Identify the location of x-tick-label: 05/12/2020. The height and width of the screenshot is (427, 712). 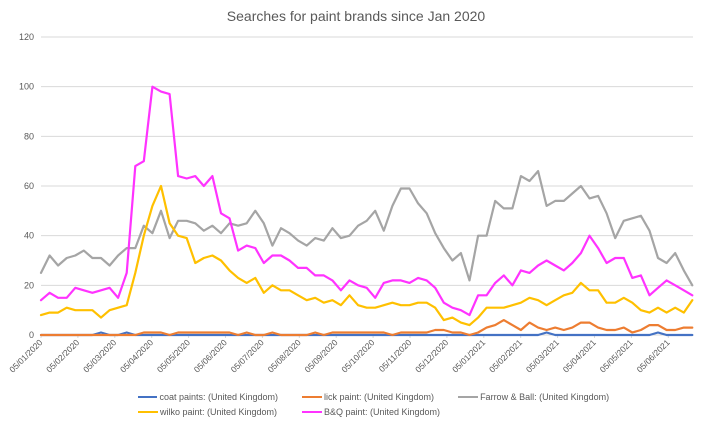
(431, 355).